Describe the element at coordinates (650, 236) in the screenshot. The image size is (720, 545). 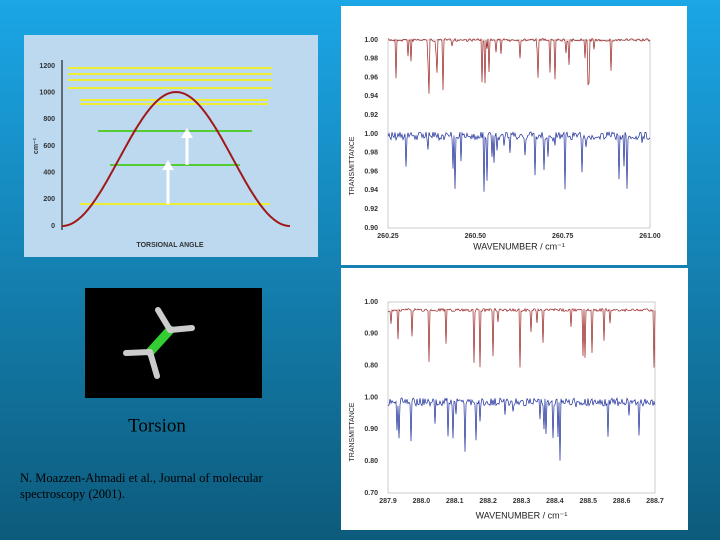
I see `x-tick-label: 261.00` at that location.